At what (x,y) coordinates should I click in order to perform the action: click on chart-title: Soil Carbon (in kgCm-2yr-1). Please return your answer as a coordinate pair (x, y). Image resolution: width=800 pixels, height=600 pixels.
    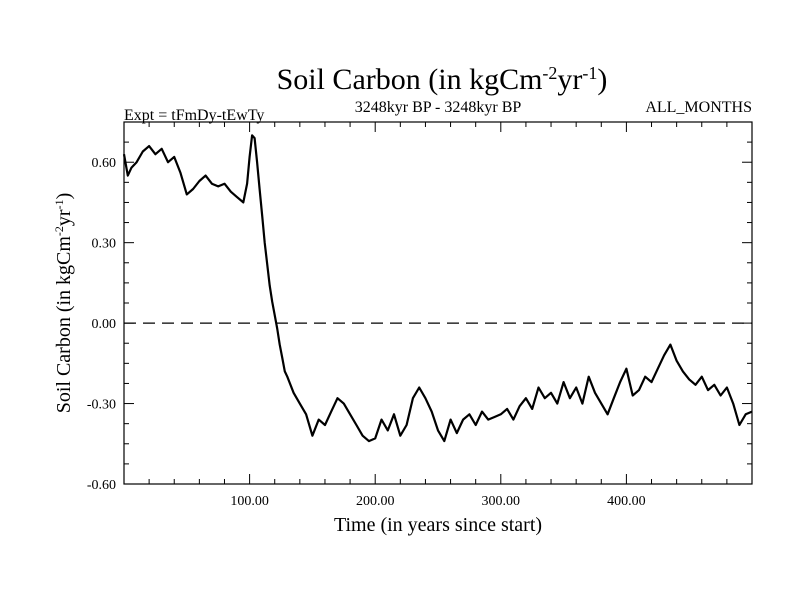
    Looking at the image, I should click on (442, 79).